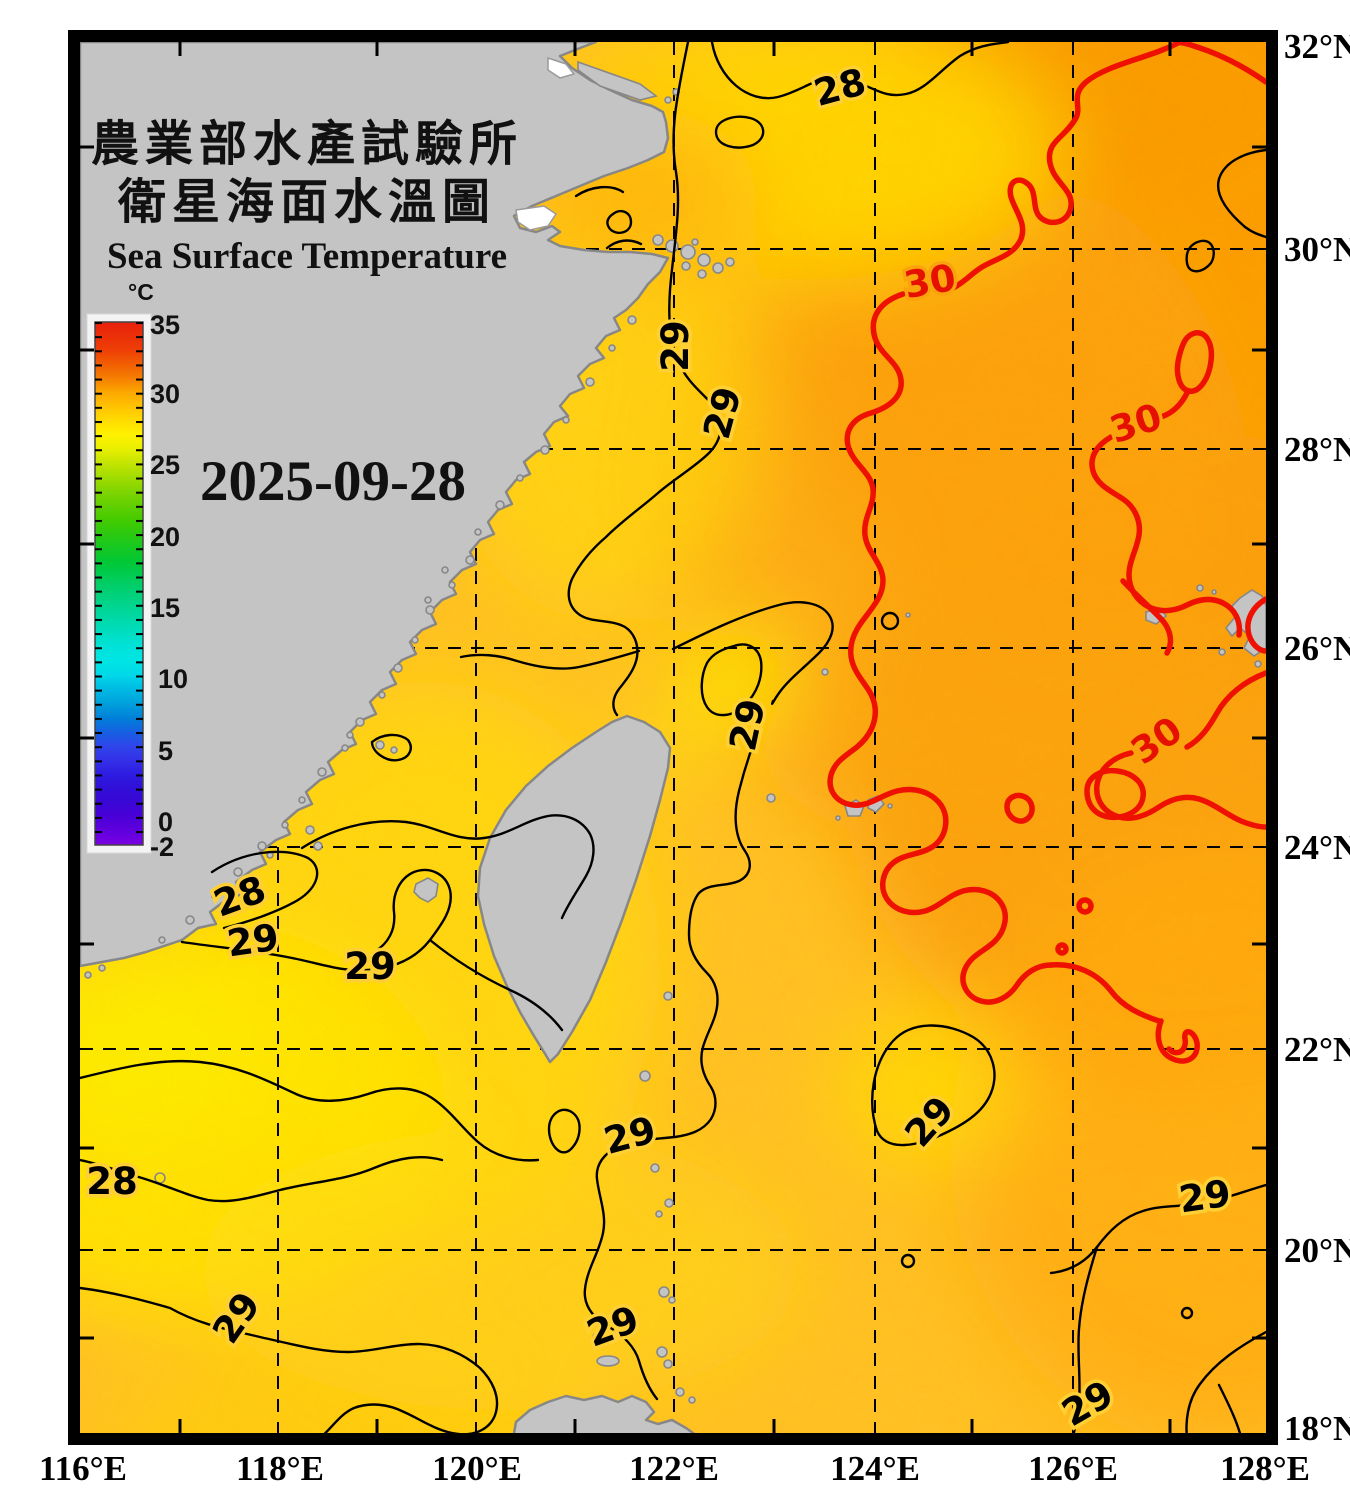 Image resolution: width=1350 pixels, height=1500 pixels. Describe the element at coordinates (141, 292) in the screenshot. I see `colorbar-unit: °C` at that location.